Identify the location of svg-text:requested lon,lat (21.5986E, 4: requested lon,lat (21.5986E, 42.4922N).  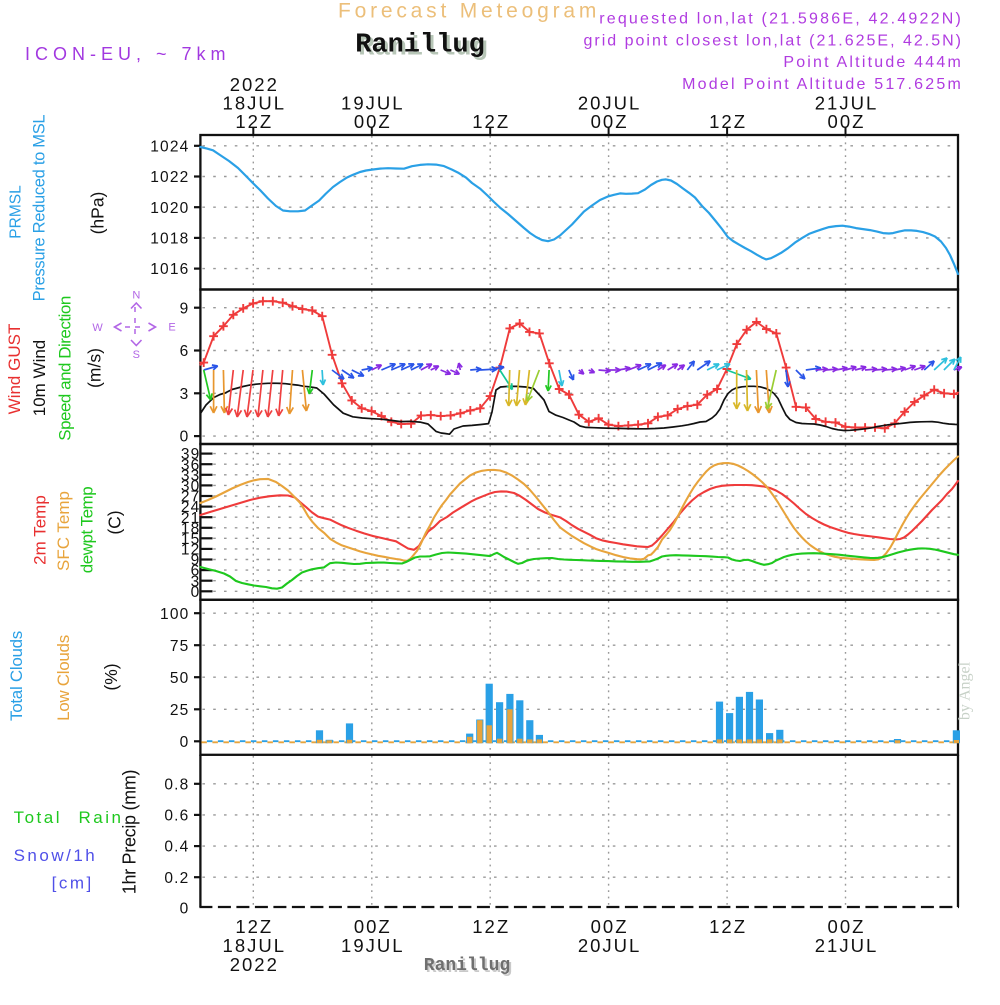
(781, 19).